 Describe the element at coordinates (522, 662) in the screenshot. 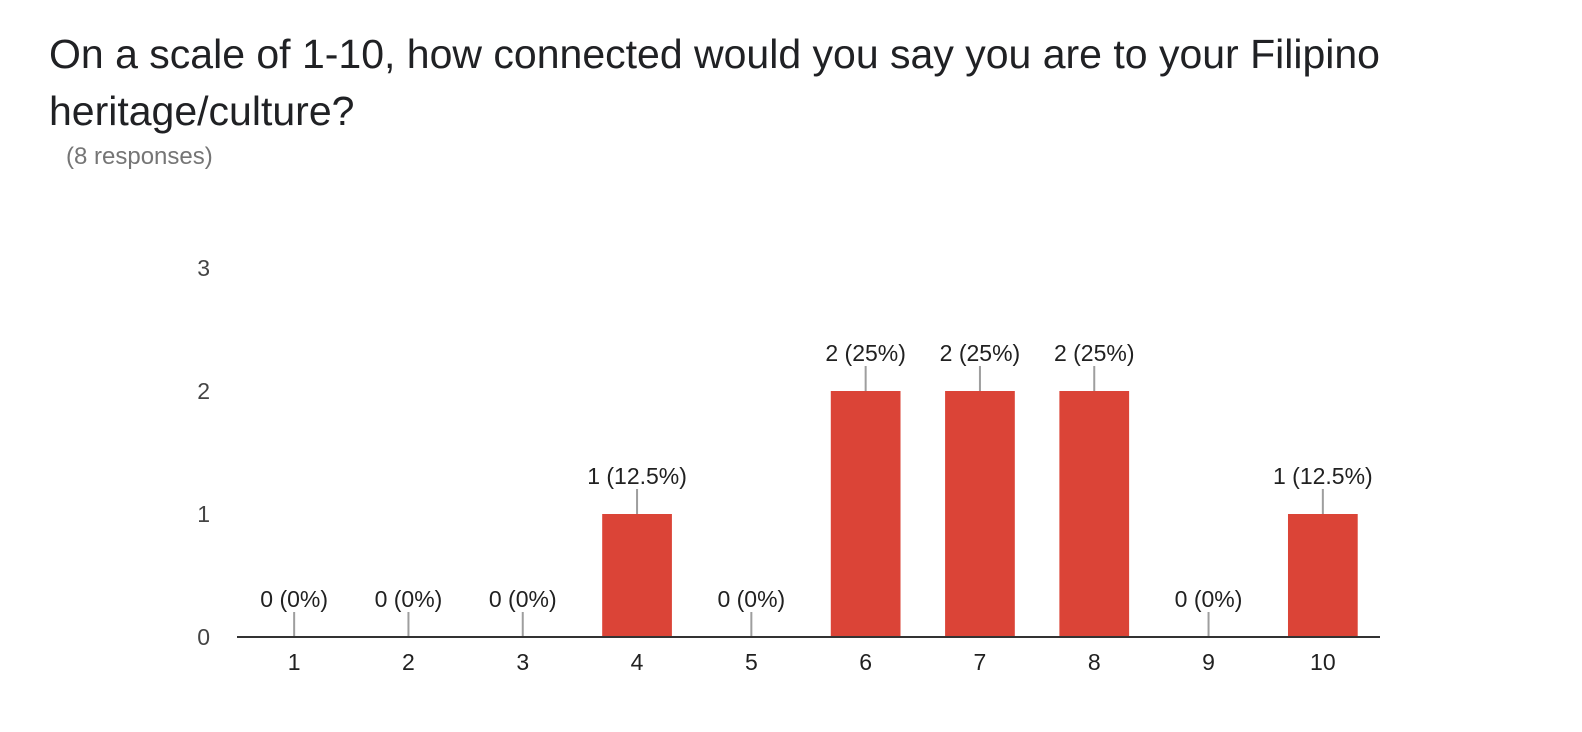

I see `x-tick-label: 3` at that location.